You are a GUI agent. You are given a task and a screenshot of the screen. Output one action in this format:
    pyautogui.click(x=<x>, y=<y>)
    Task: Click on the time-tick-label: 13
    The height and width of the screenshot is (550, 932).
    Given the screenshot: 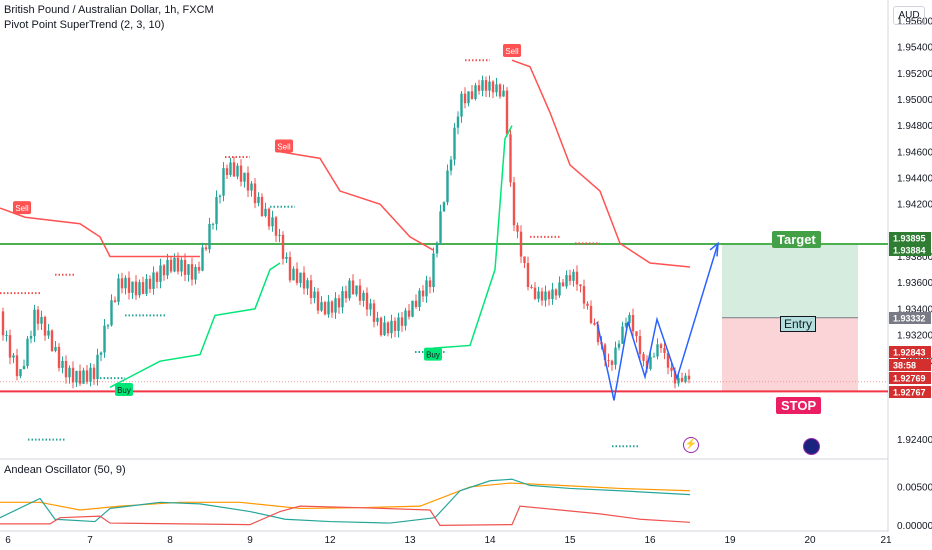 What is the action you would take?
    pyautogui.click(x=410, y=540)
    